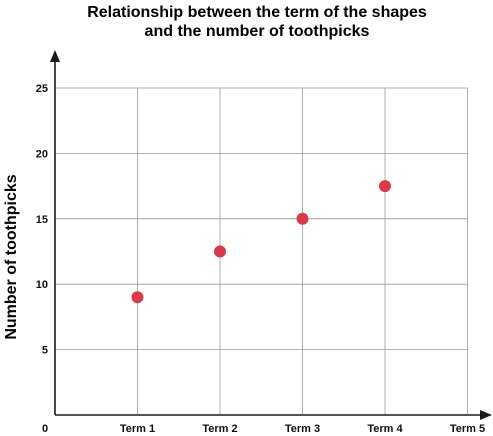 The image size is (493, 436). I want to click on data-points, so click(261, 242).